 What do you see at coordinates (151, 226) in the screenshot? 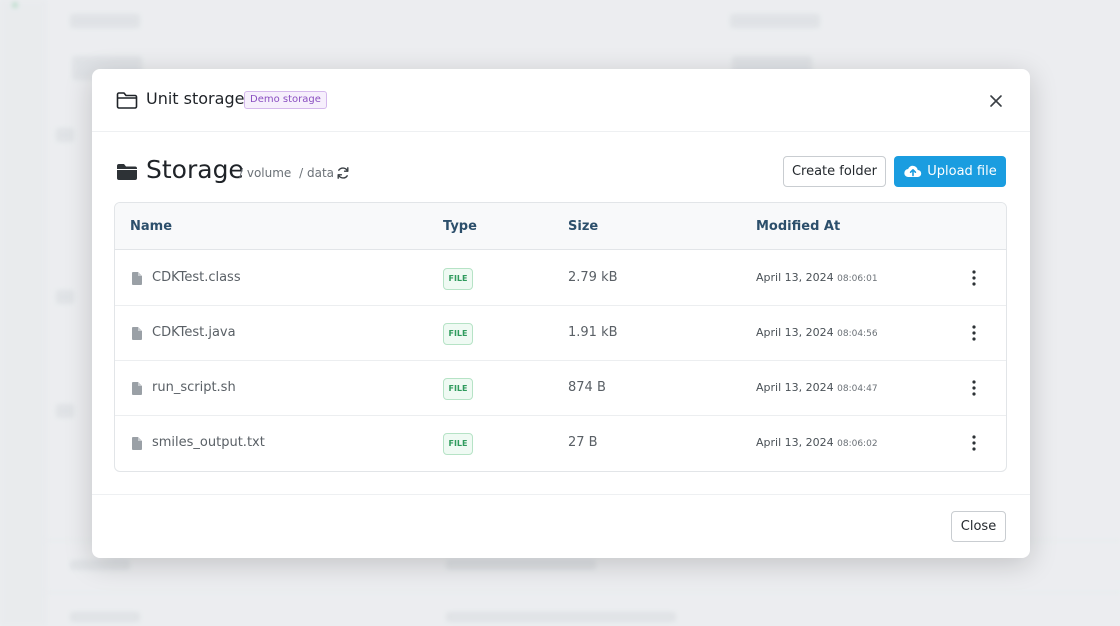
I see `column-header-name: Name` at bounding box center [151, 226].